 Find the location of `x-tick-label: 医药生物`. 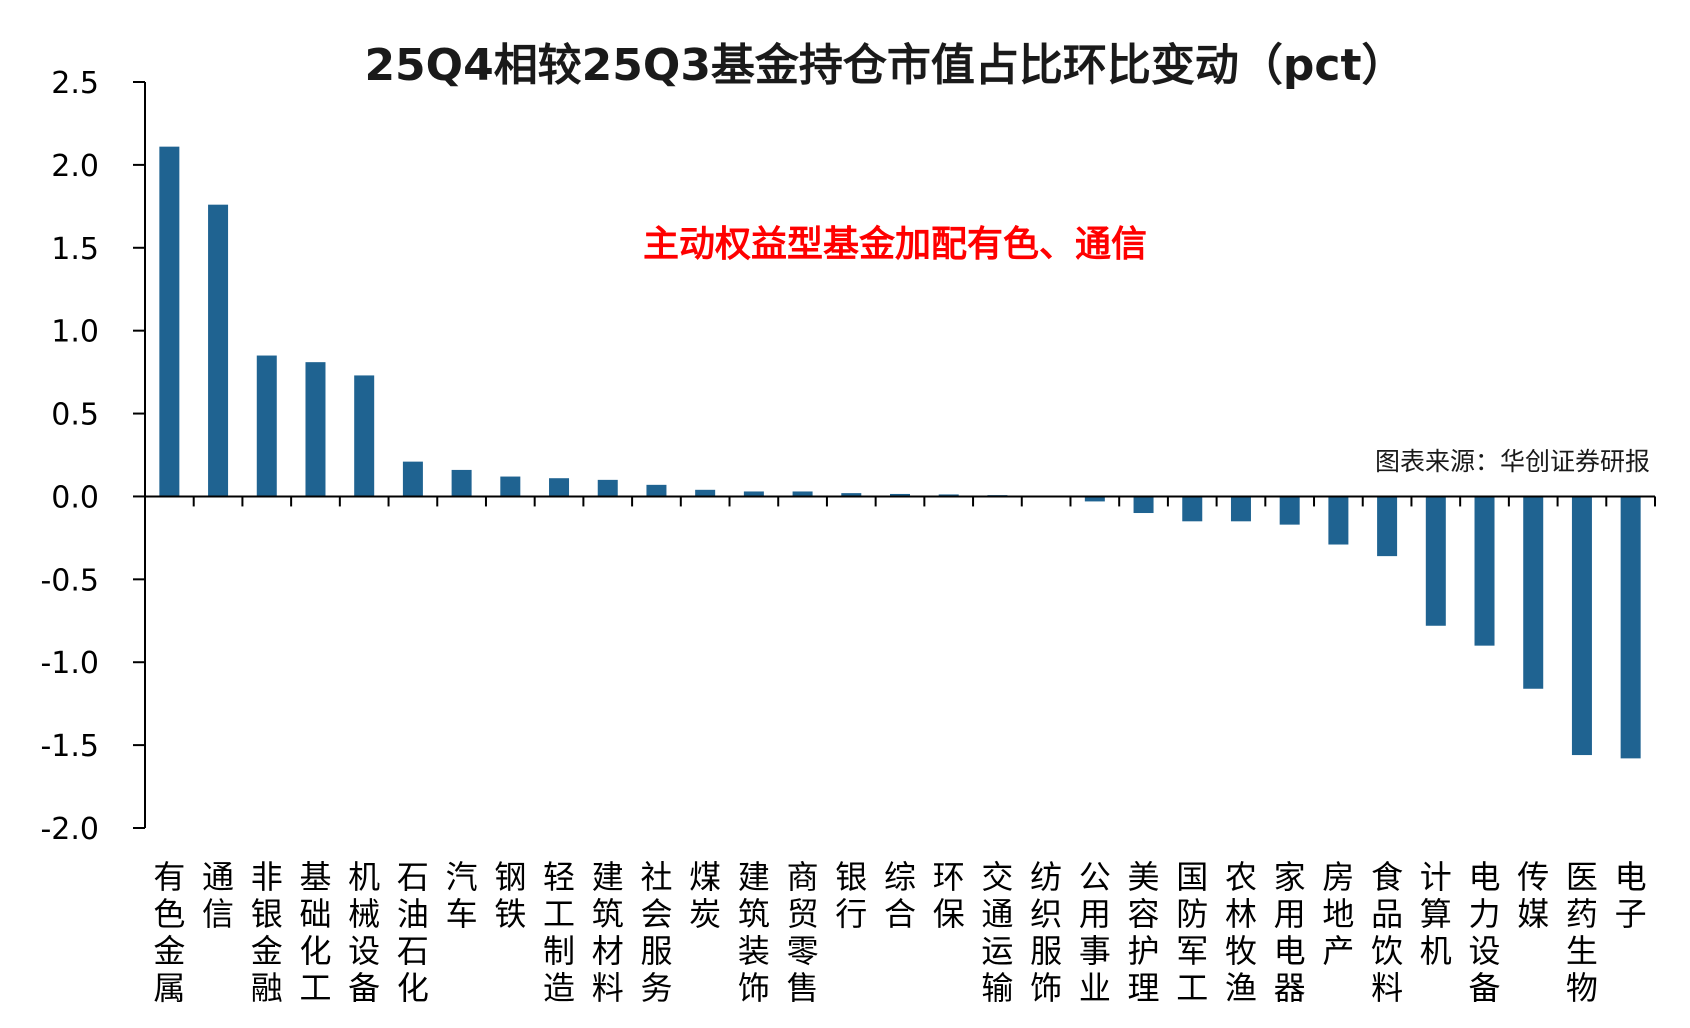

x-tick-label: 医药生物 is located at coordinates (1582, 932).